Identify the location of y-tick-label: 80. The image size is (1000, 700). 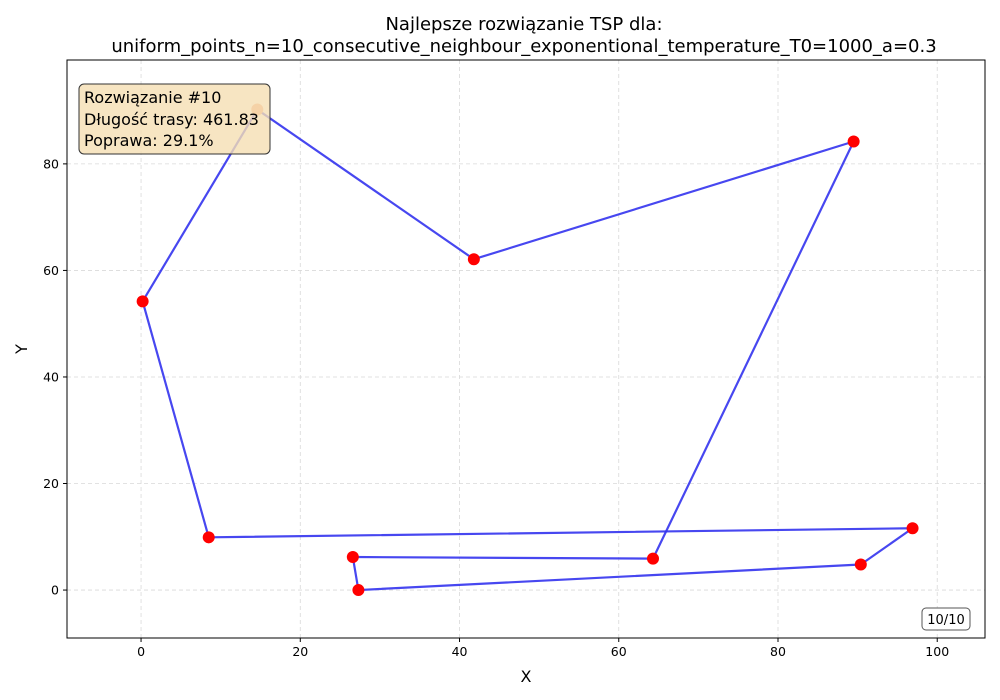
(51, 163).